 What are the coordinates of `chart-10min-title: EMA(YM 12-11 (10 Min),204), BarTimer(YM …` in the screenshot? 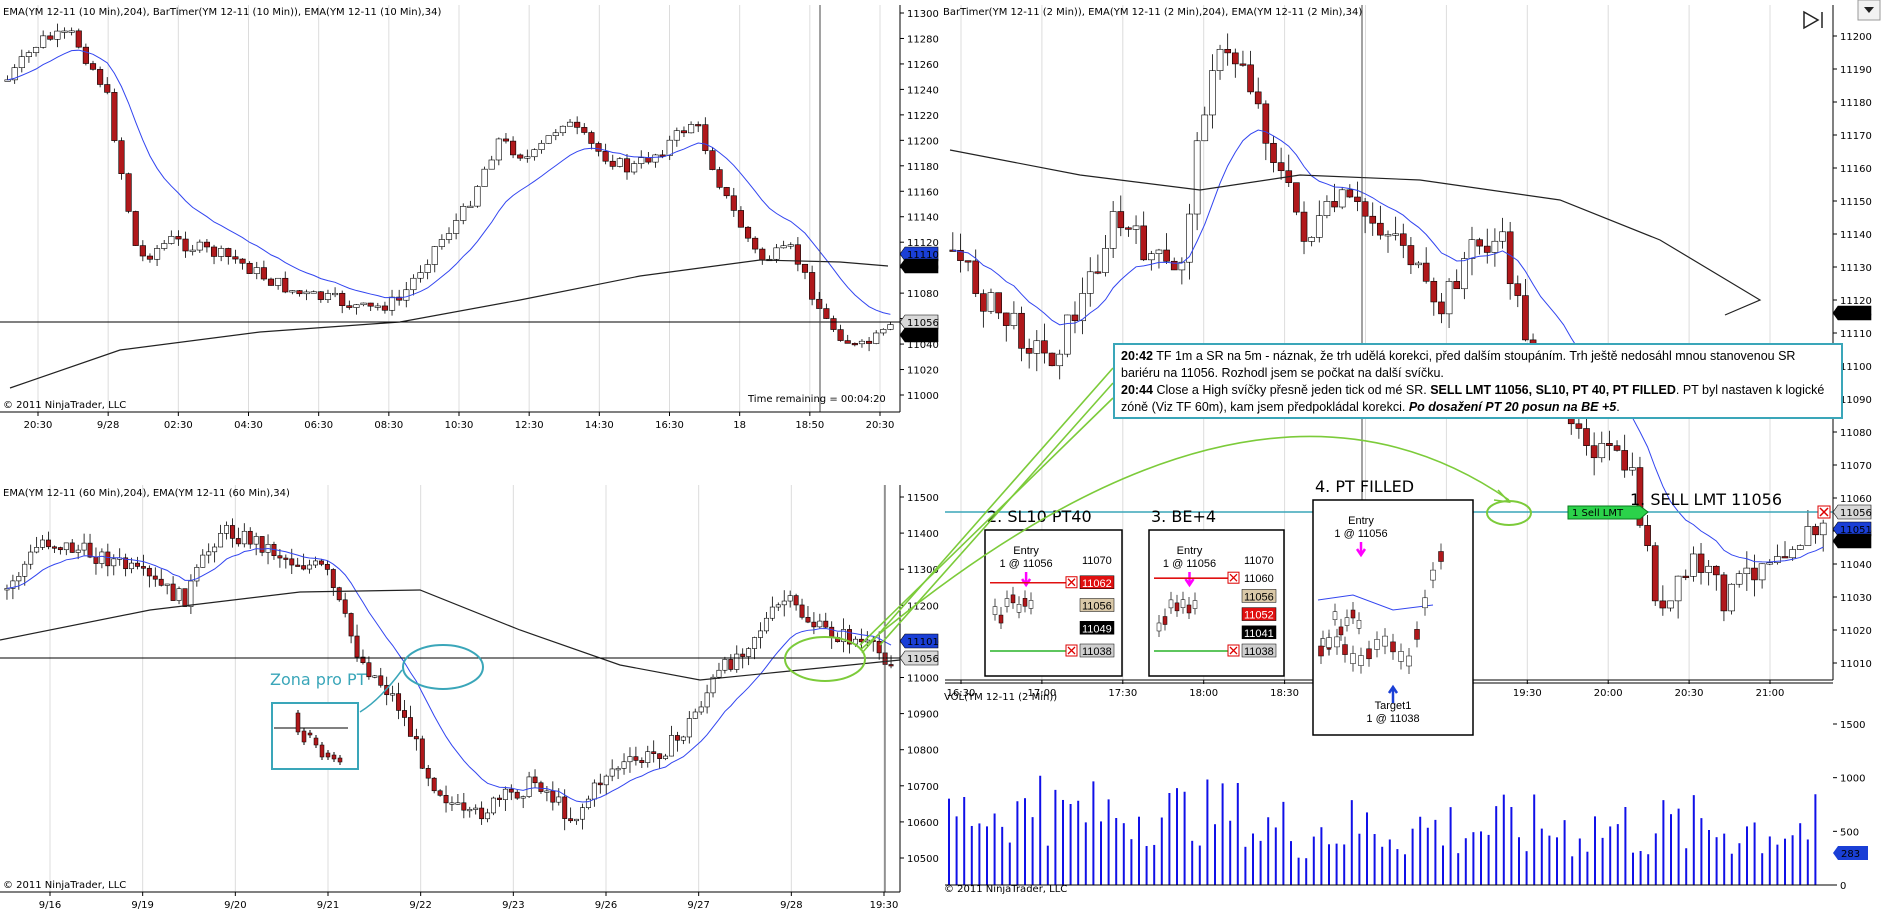 It's located at (222, 12).